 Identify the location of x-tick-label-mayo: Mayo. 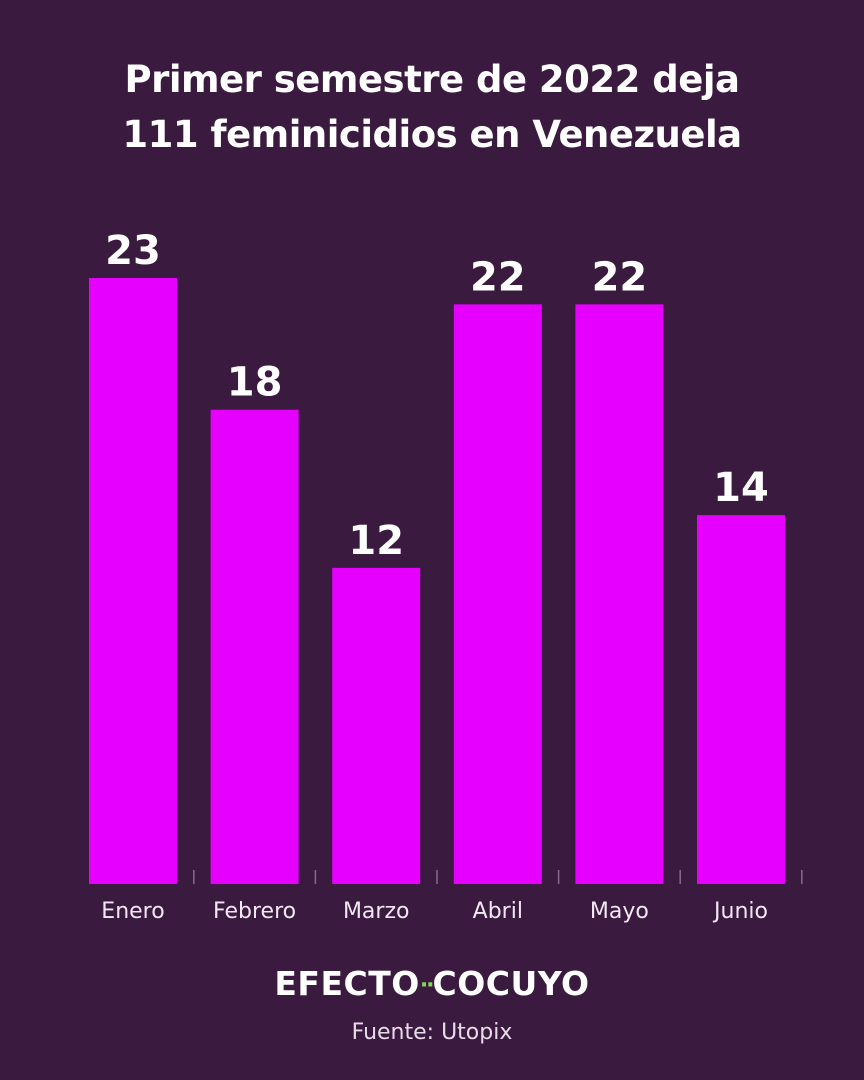
(619, 911).